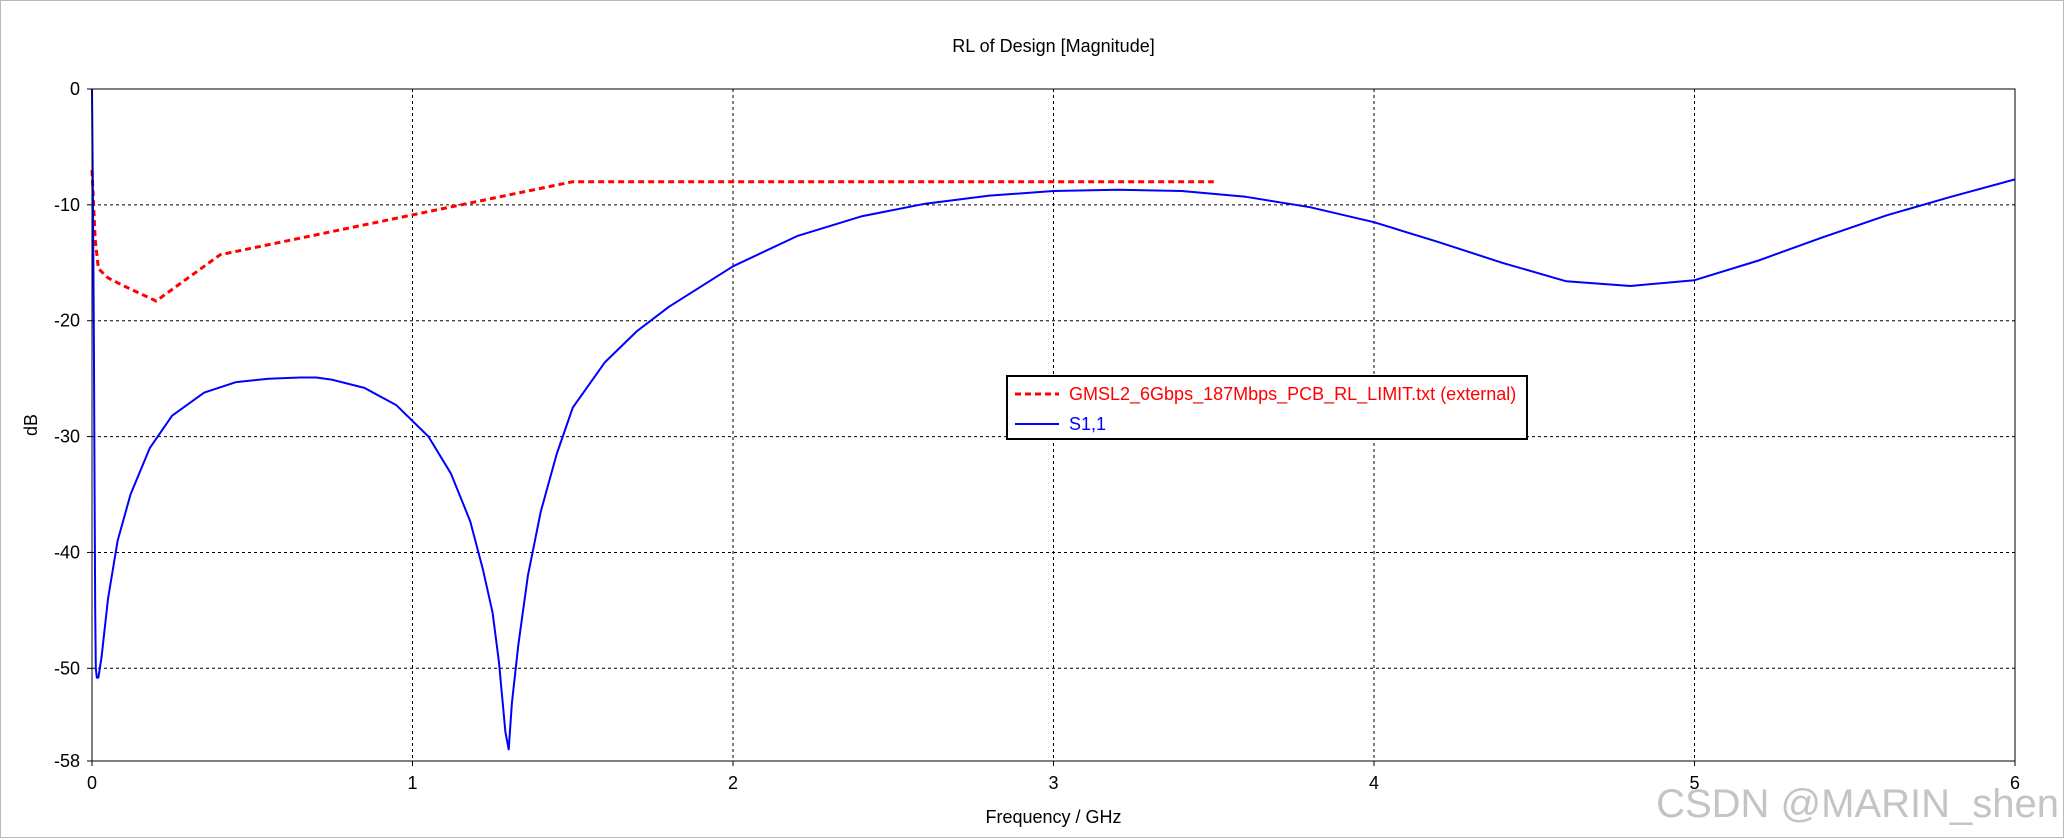  Describe the element at coordinates (1374, 783) in the screenshot. I see `x-tick-label: 4` at that location.